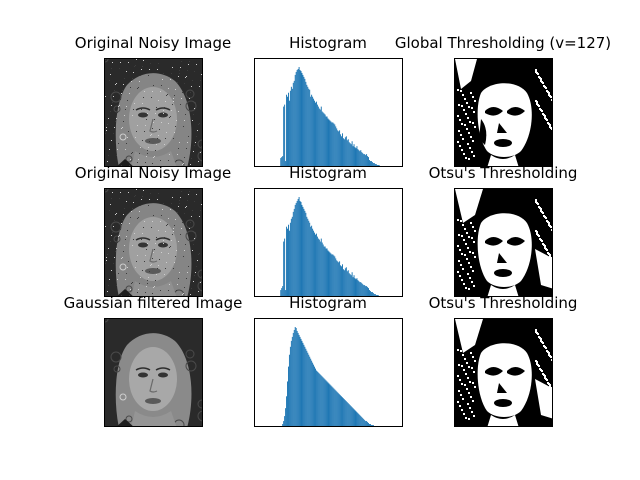 This screenshot has height=480, width=640. What do you see at coordinates (503, 173) in the screenshot?
I see `row2-thresh-title: Otsu's Thresholding` at bounding box center [503, 173].